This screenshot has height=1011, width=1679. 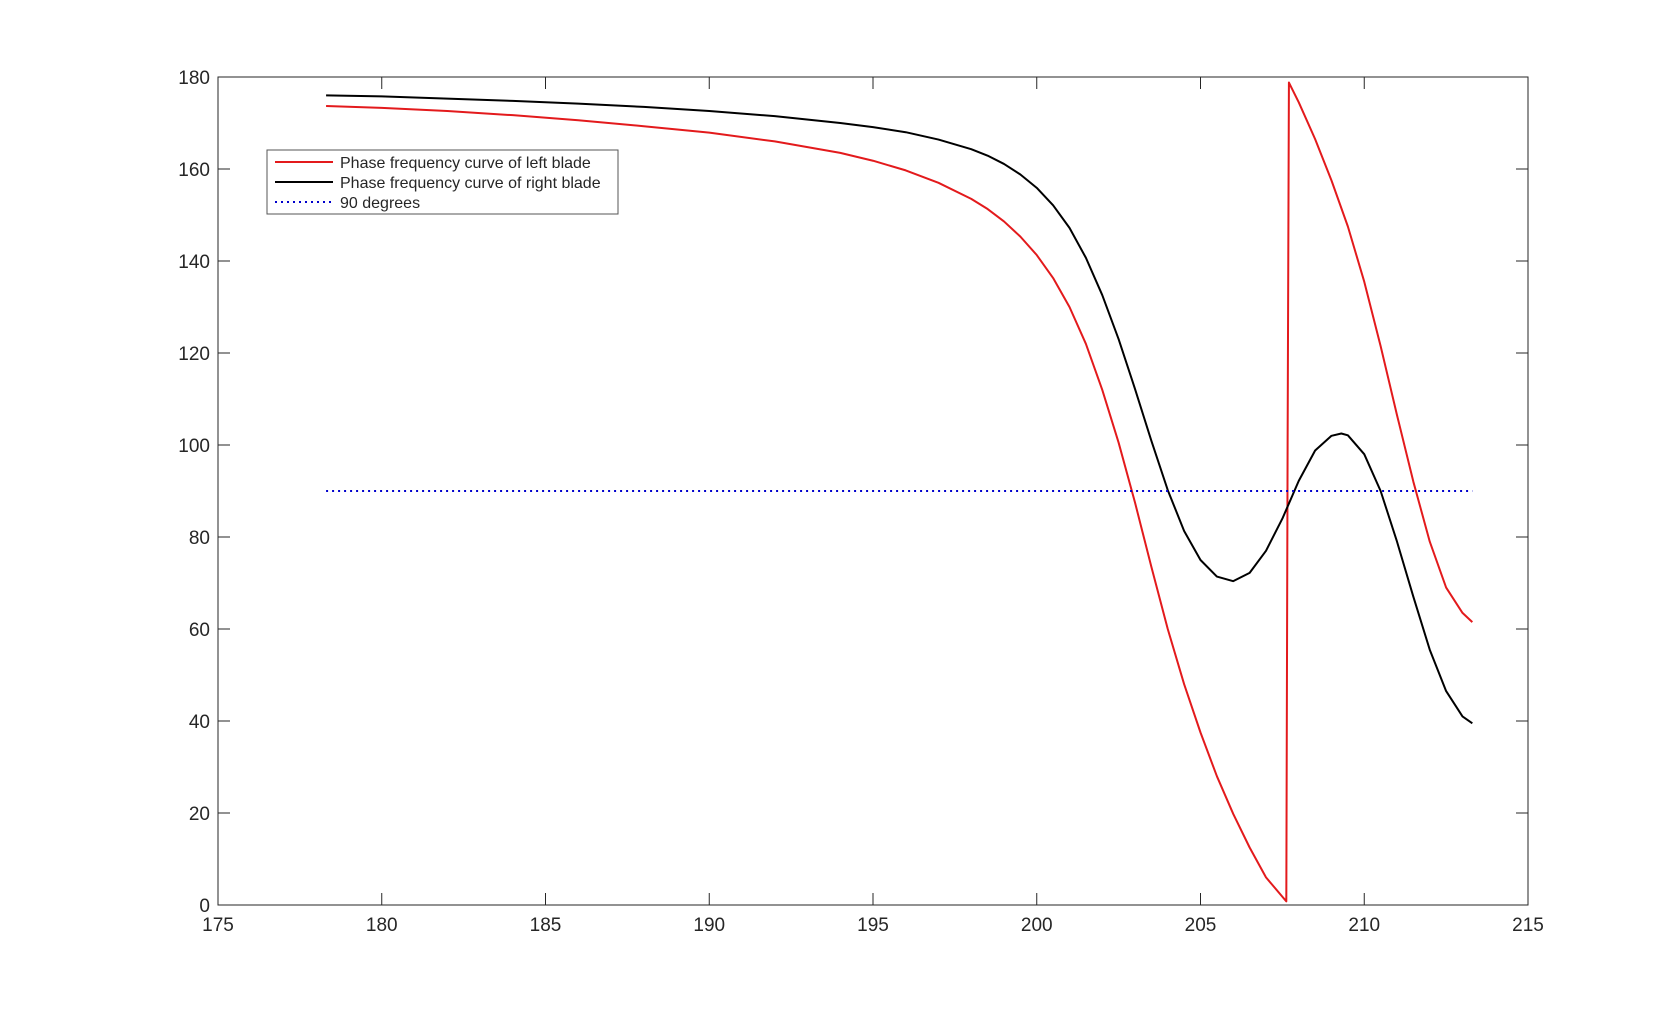 I want to click on x-tick-label: 175, so click(x=218, y=925).